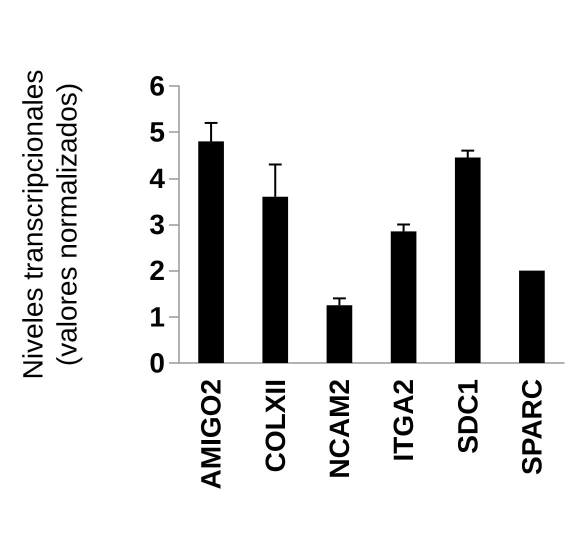 This screenshot has height=533, width=580. What do you see at coordinates (339, 429) in the screenshot?
I see `x-tick-label: NCAM2` at bounding box center [339, 429].